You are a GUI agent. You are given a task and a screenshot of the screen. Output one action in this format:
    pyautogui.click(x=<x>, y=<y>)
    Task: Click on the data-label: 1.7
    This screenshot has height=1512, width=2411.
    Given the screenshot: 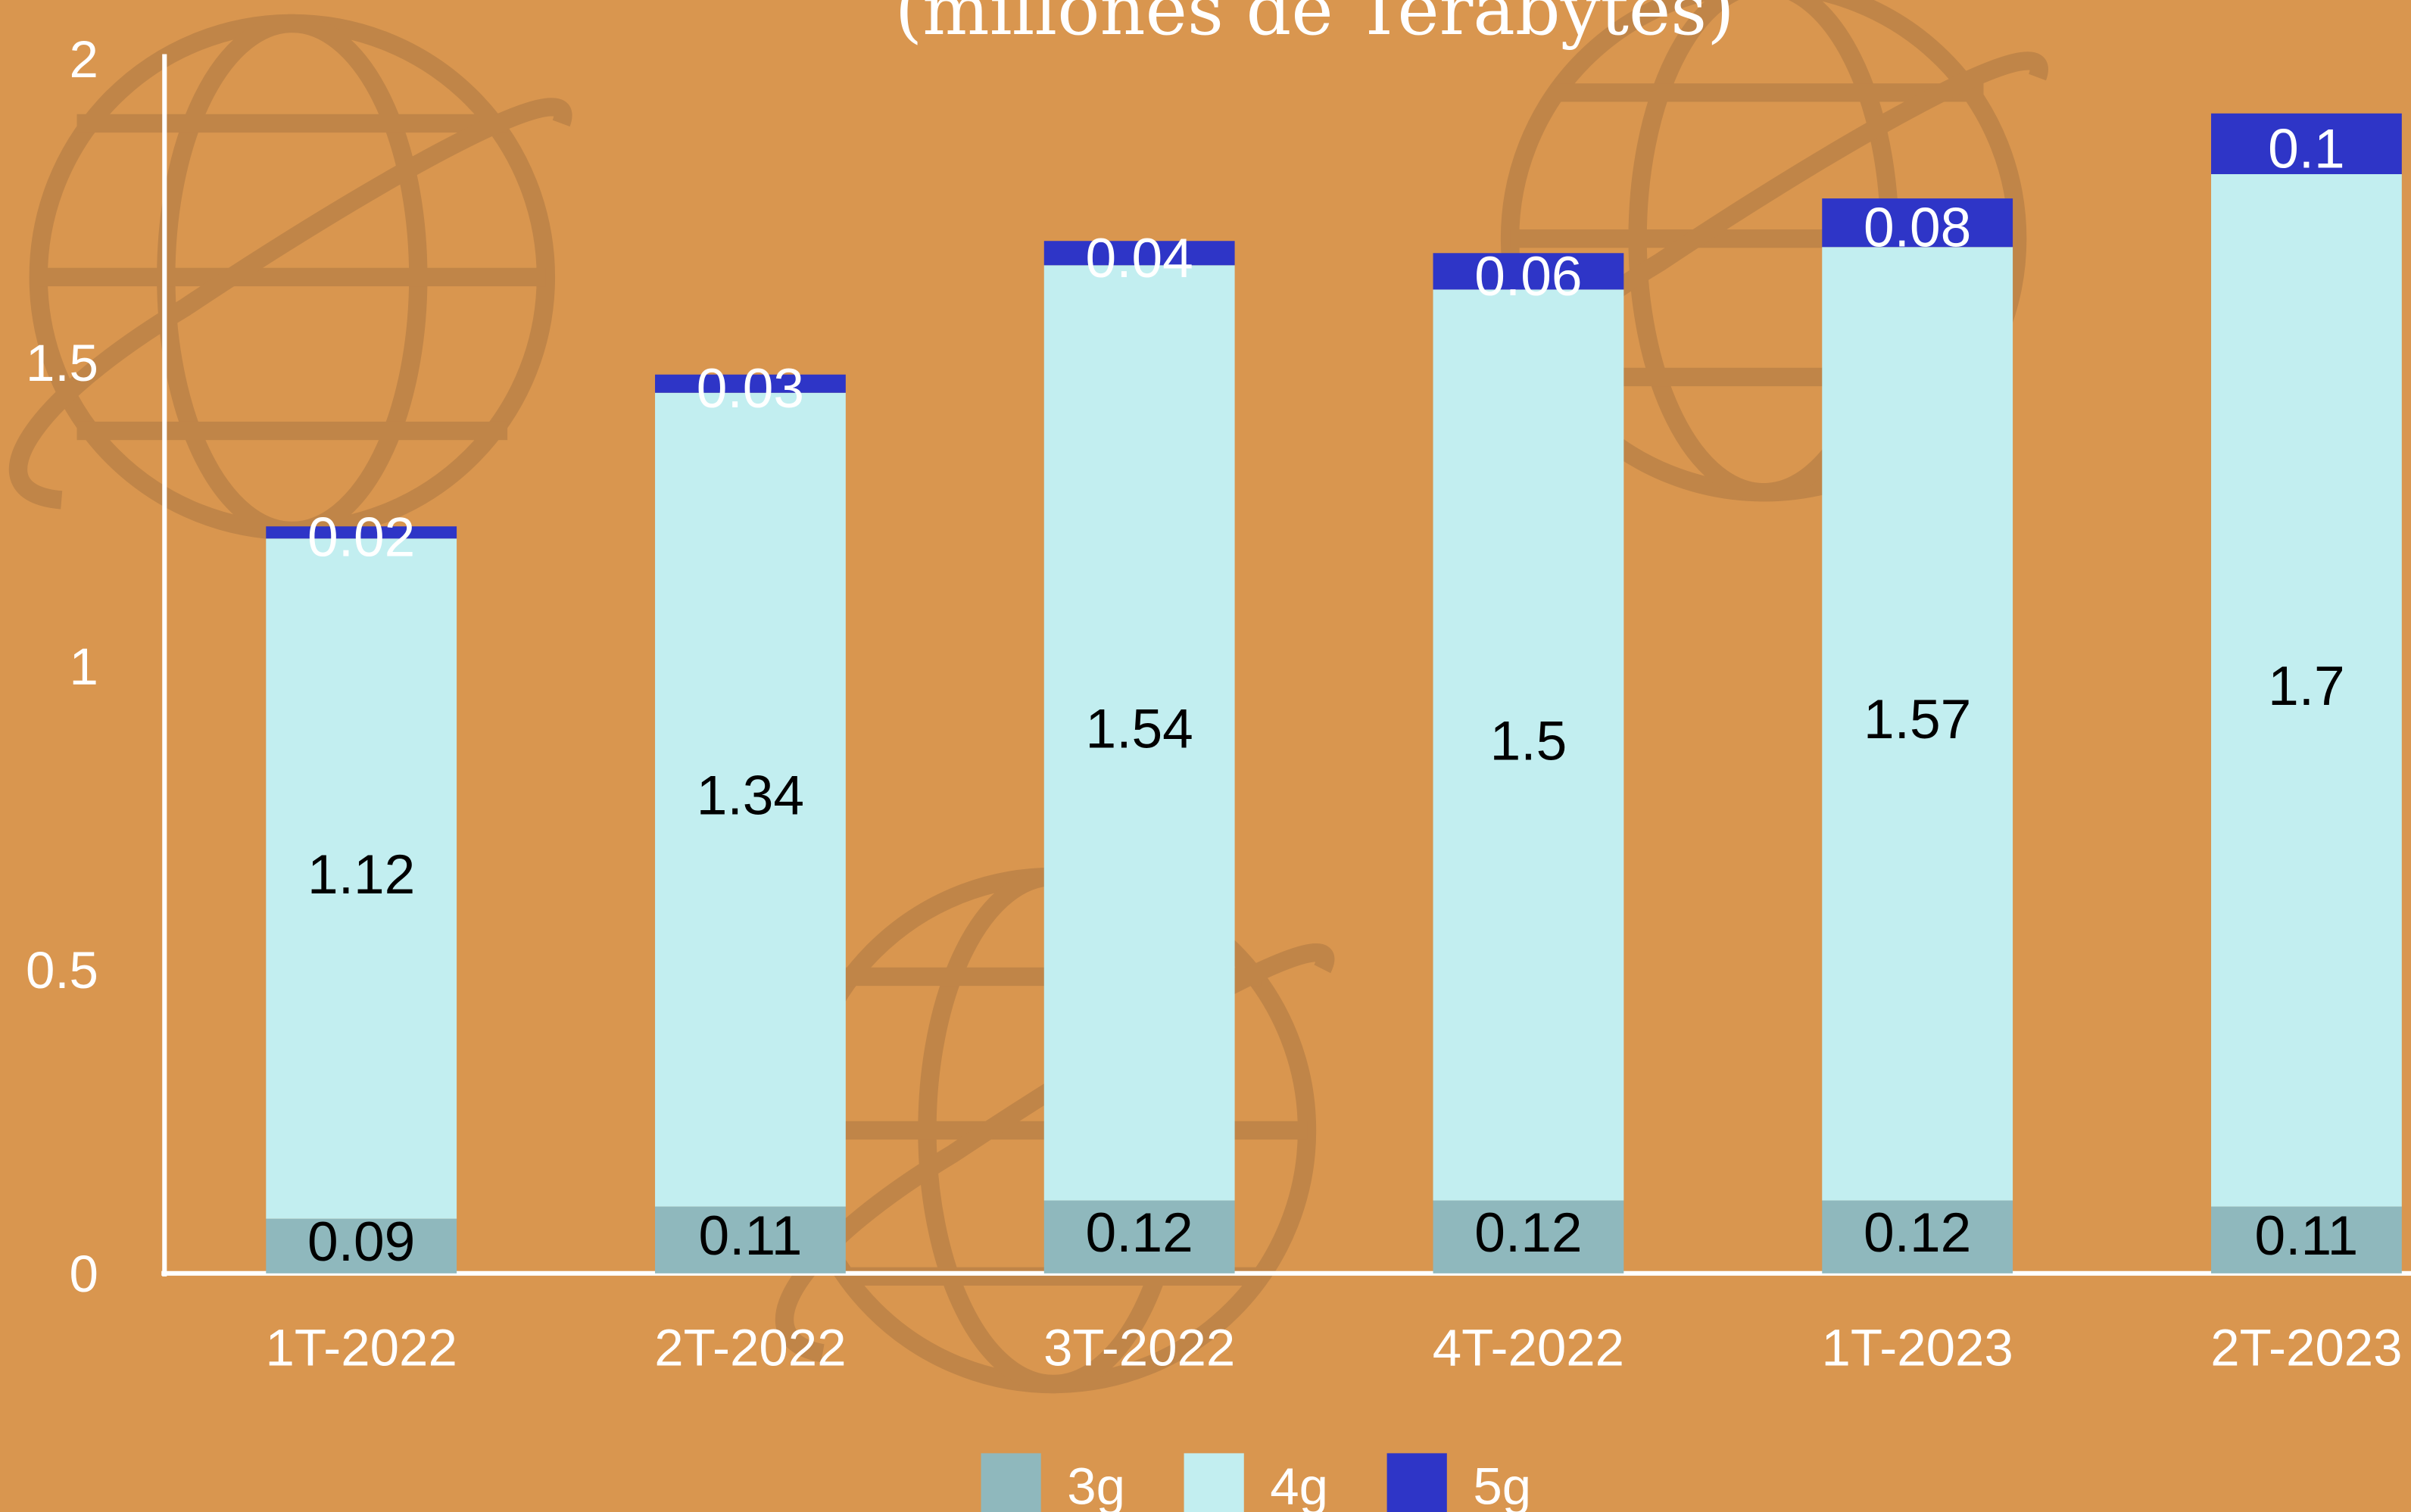 What is the action you would take?
    pyautogui.click(x=2306, y=686)
    